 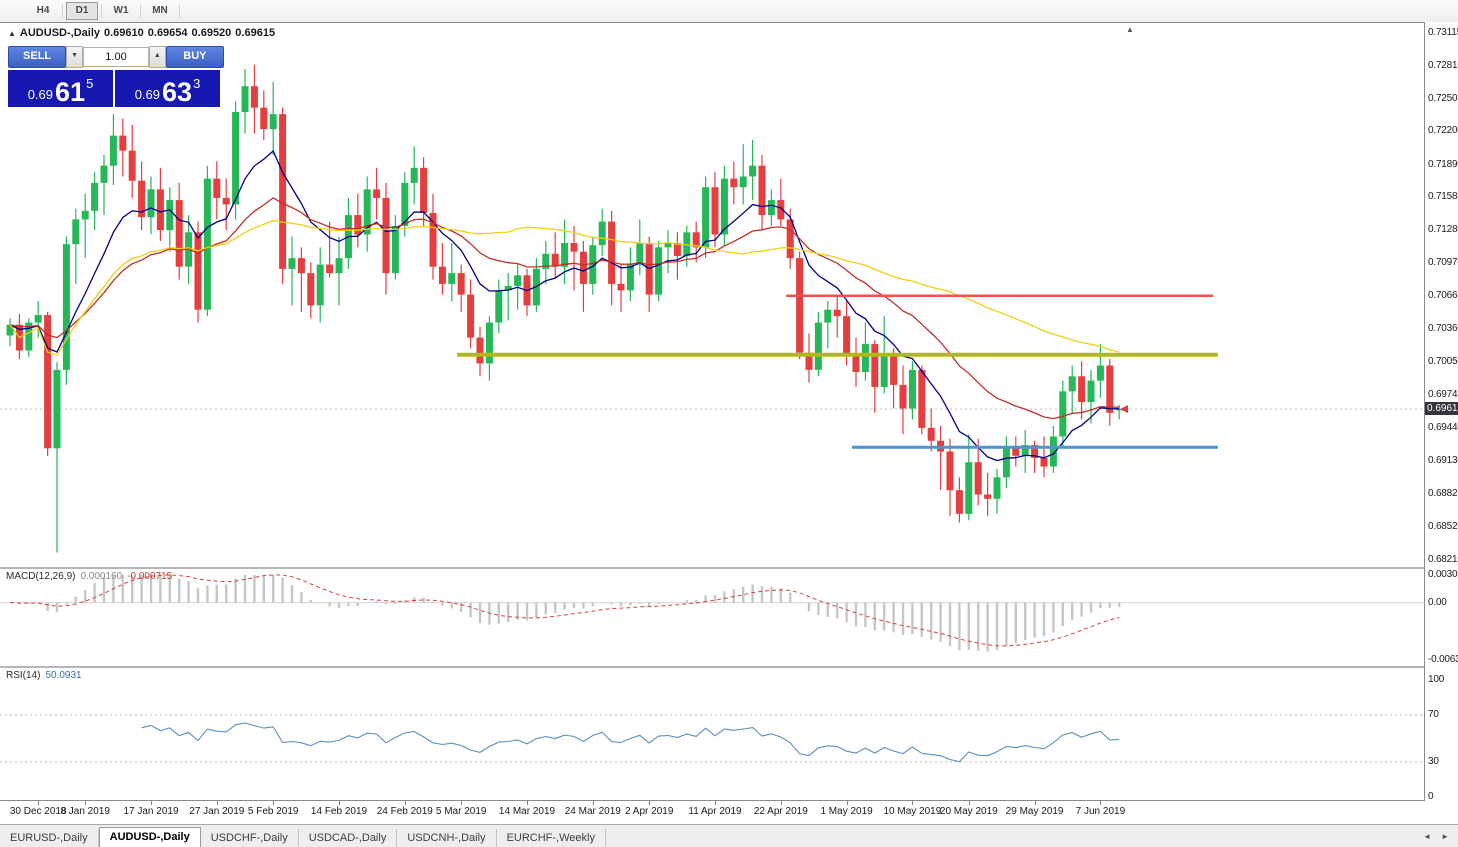 I want to click on macd-label: MACD(12,26,9) 0.000160 -0.000715, so click(x=89, y=576).